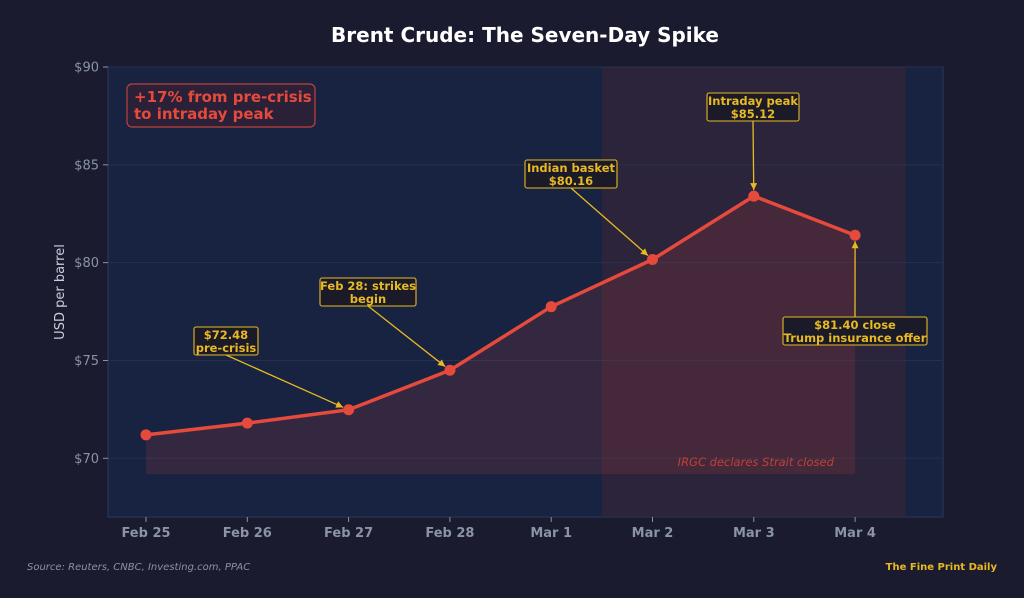 This screenshot has width=1024, height=598. I want to click on annotation-label: Trump insurance offer, so click(855, 338).